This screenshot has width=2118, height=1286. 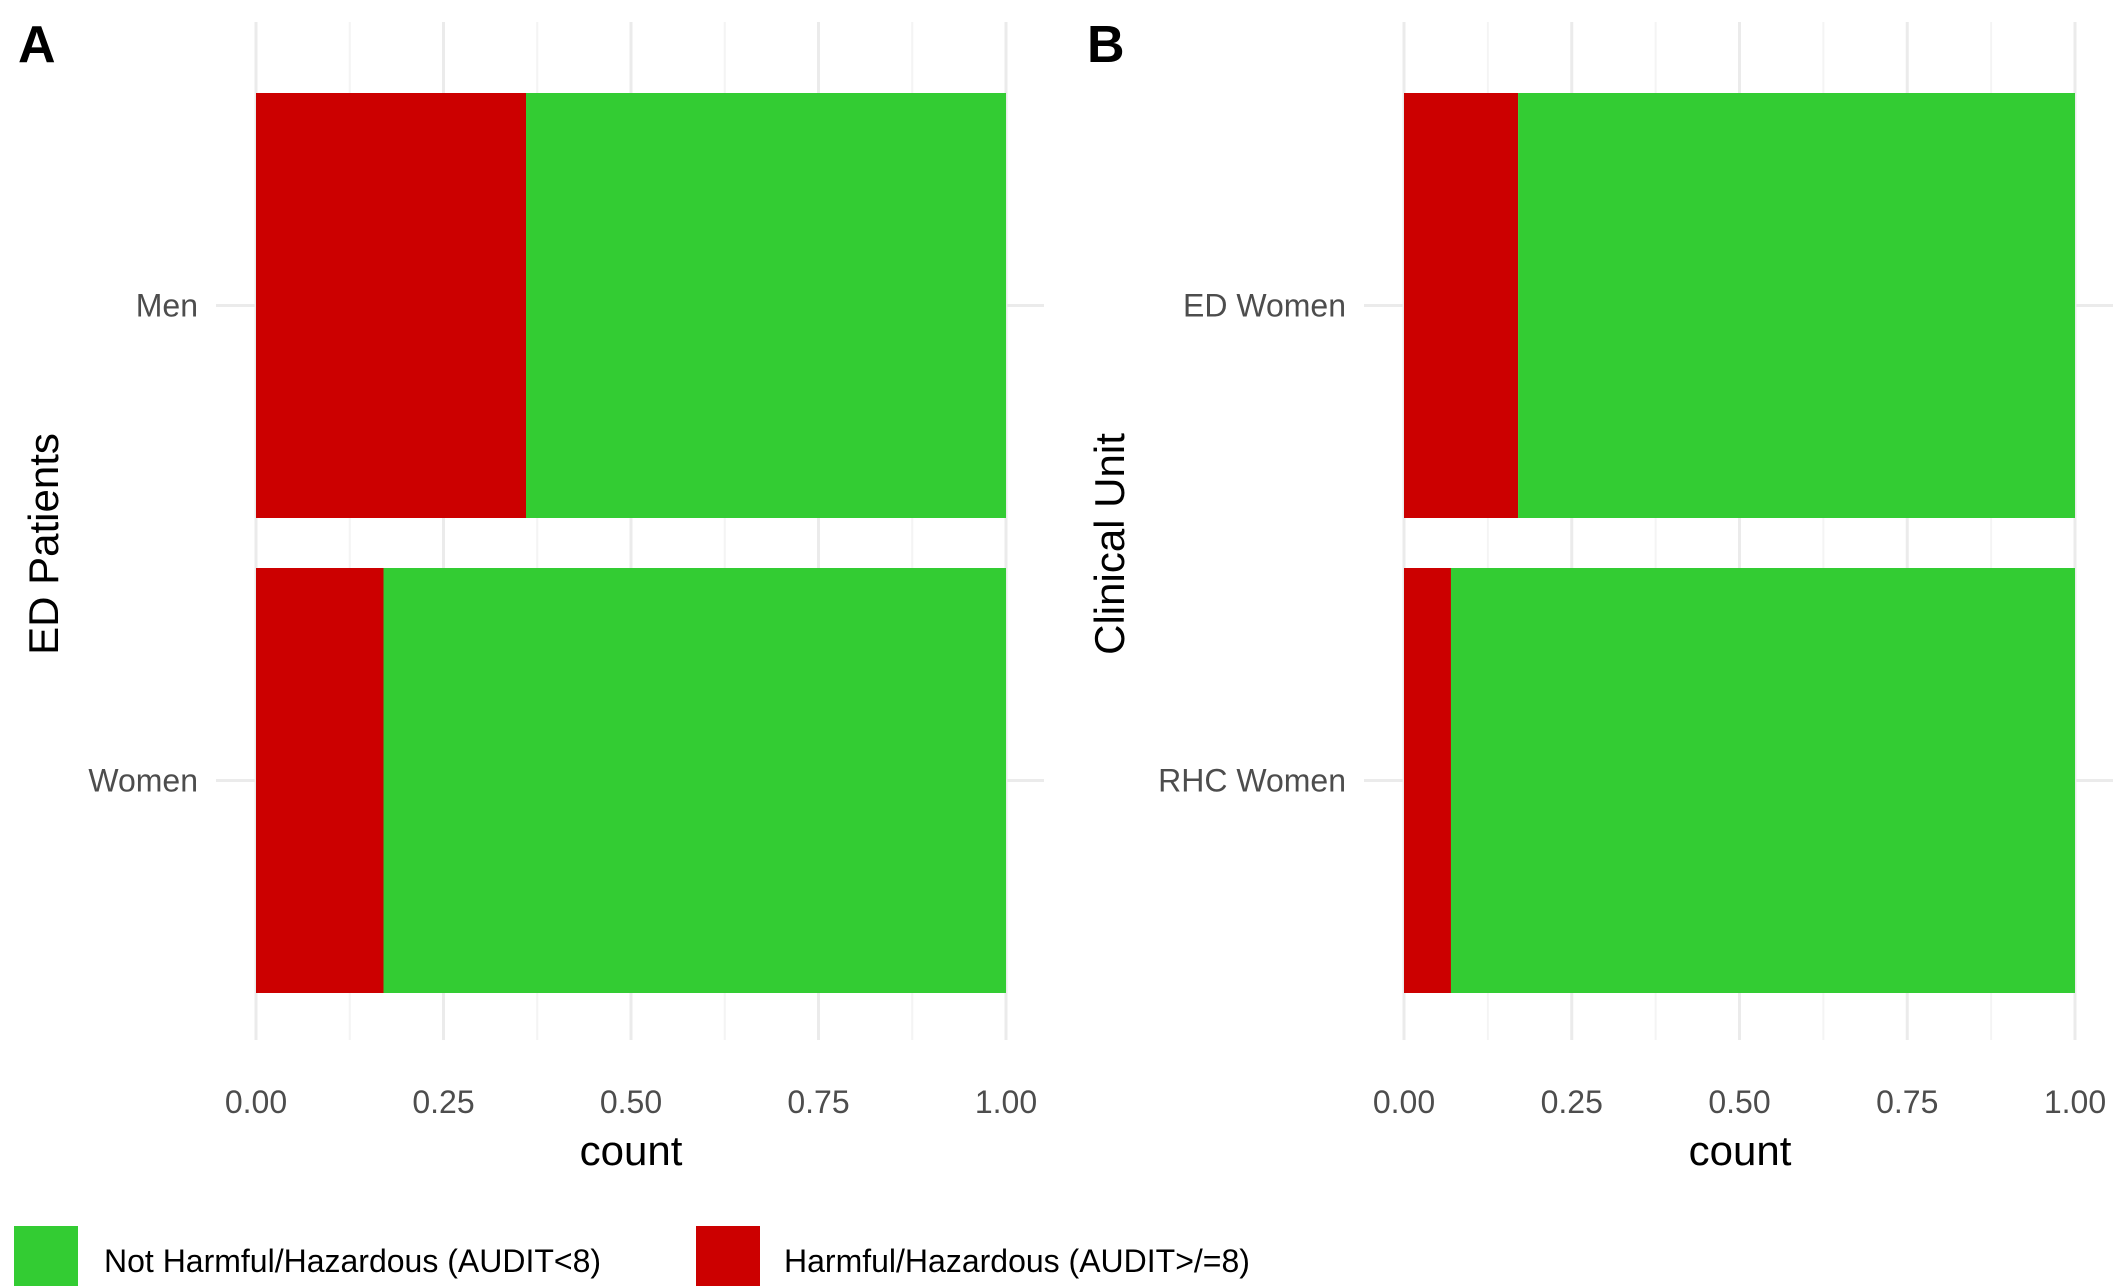 I want to click on panel-a-bar-men-not-harmful, so click(x=766, y=305).